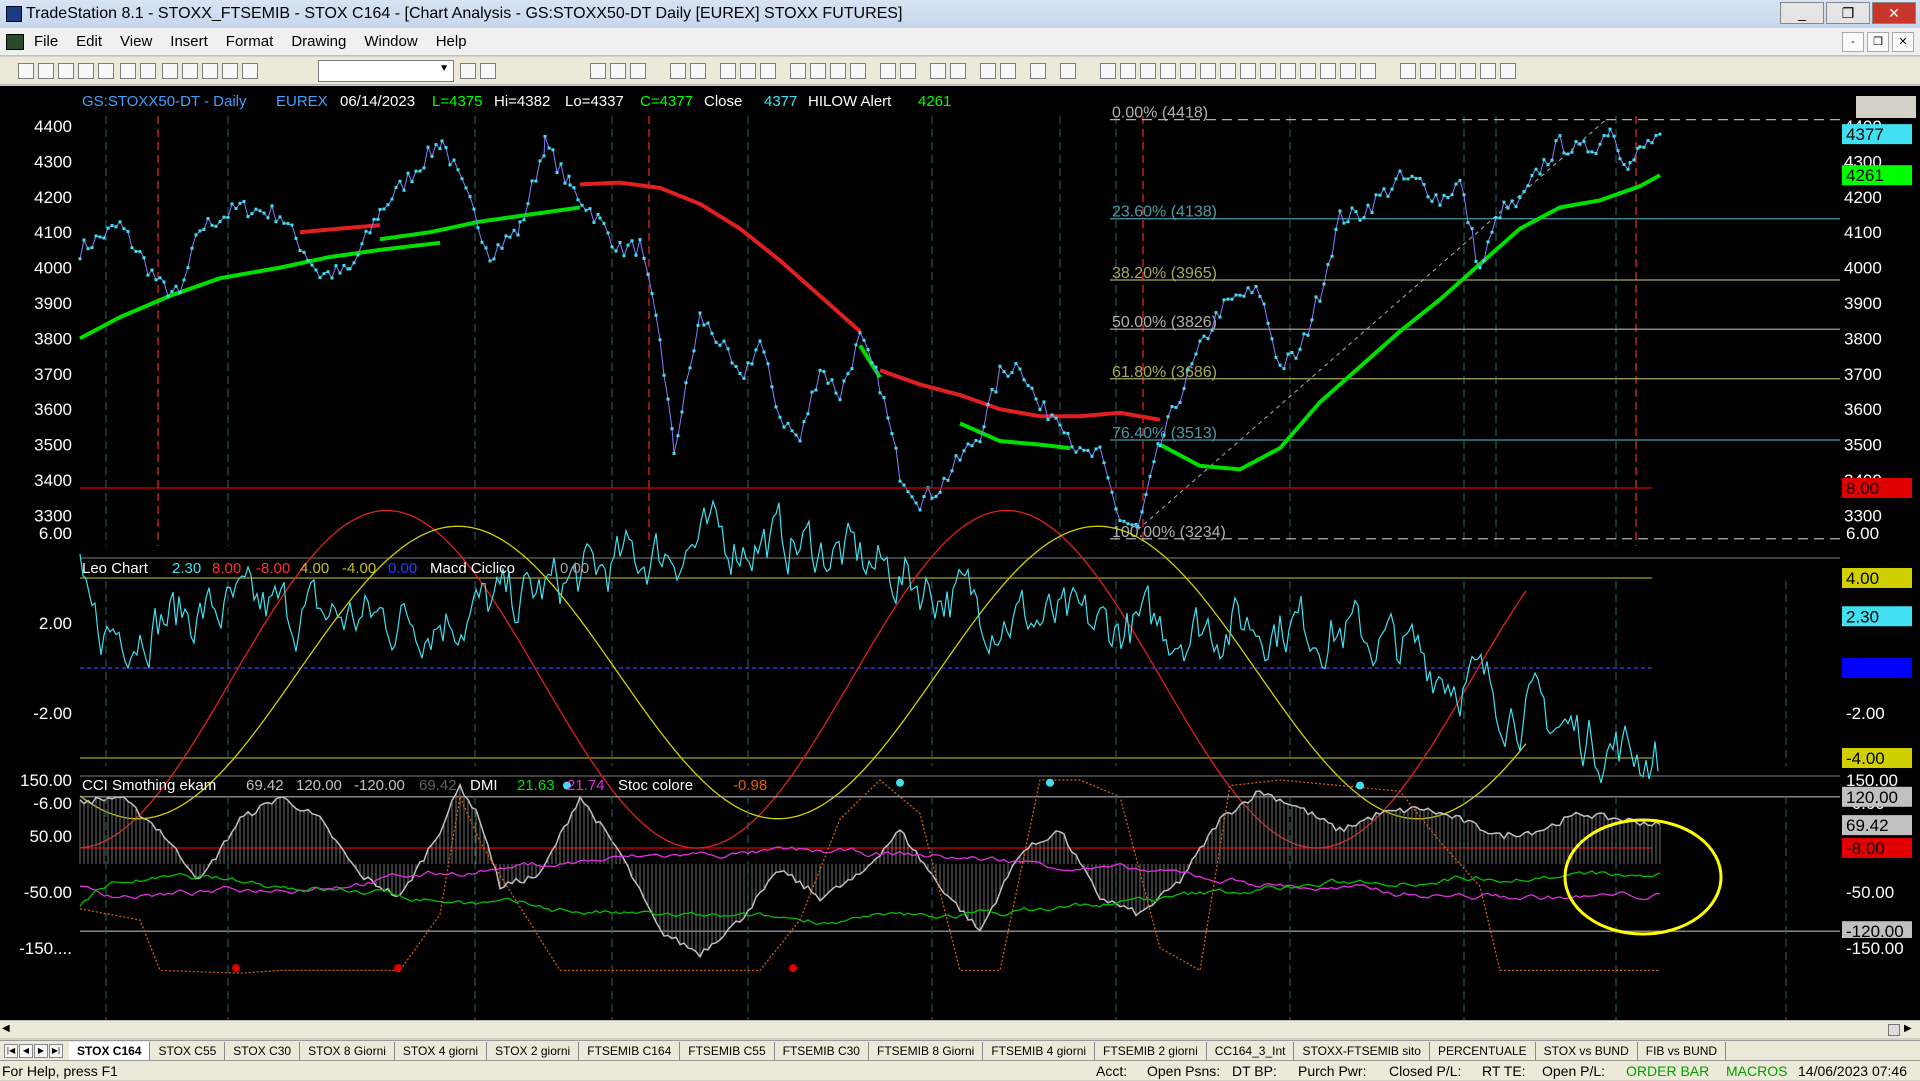 Image resolution: width=1920 pixels, height=1081 pixels. I want to click on regression-icon, so click(1248, 71).